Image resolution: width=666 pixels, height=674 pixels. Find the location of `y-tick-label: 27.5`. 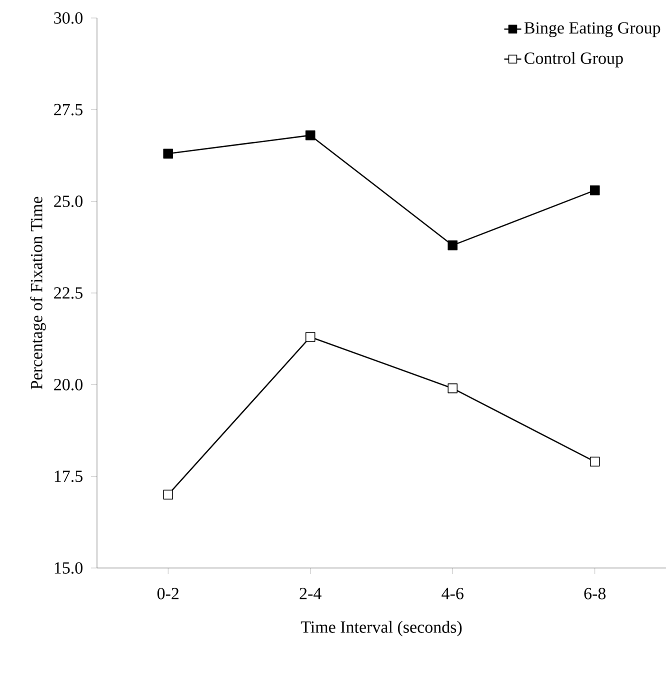

y-tick-label: 27.5 is located at coordinates (68, 110).